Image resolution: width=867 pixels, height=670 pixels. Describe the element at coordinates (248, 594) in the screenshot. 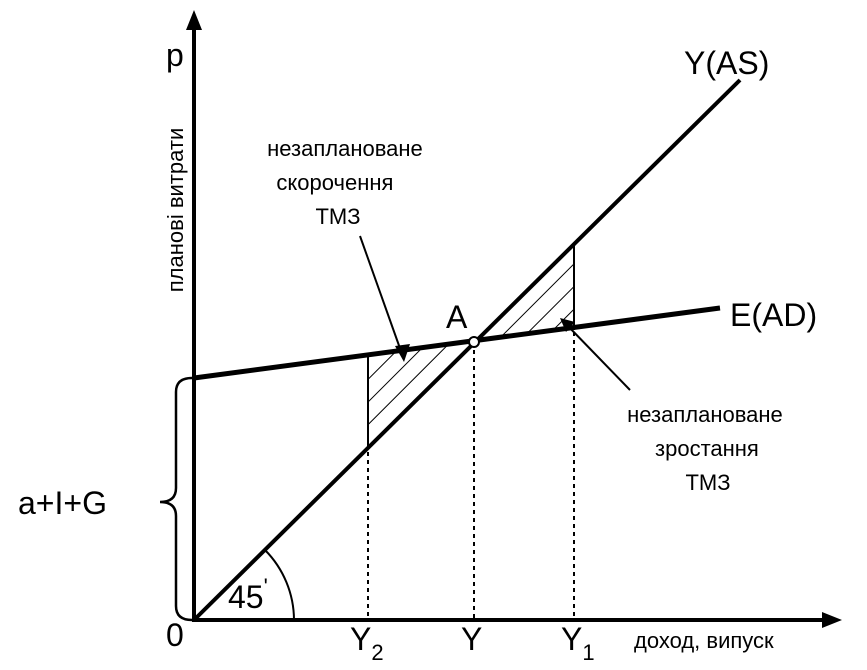

I see `angle-label: 45'` at that location.